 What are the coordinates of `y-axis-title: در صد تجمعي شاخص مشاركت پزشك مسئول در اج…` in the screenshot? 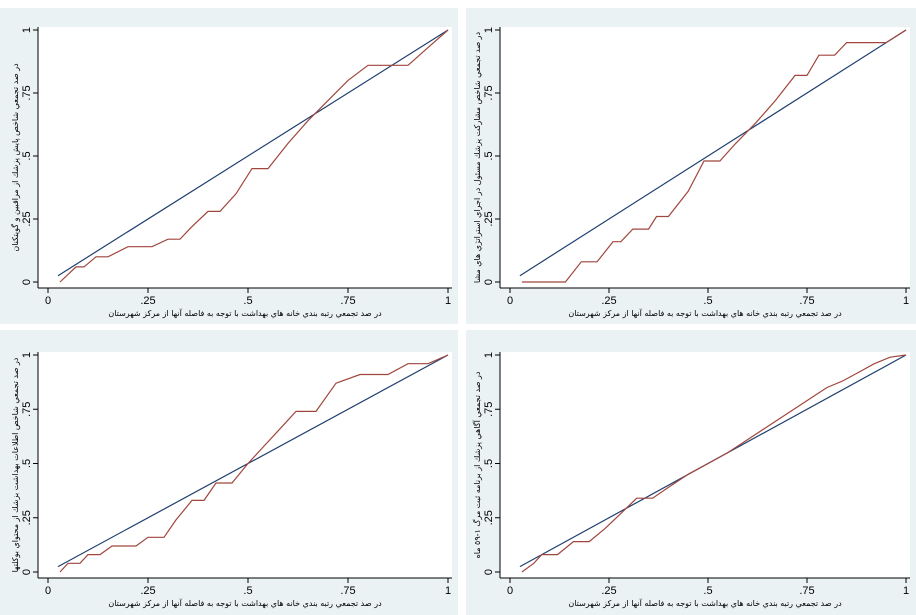 It's located at (477, 157).